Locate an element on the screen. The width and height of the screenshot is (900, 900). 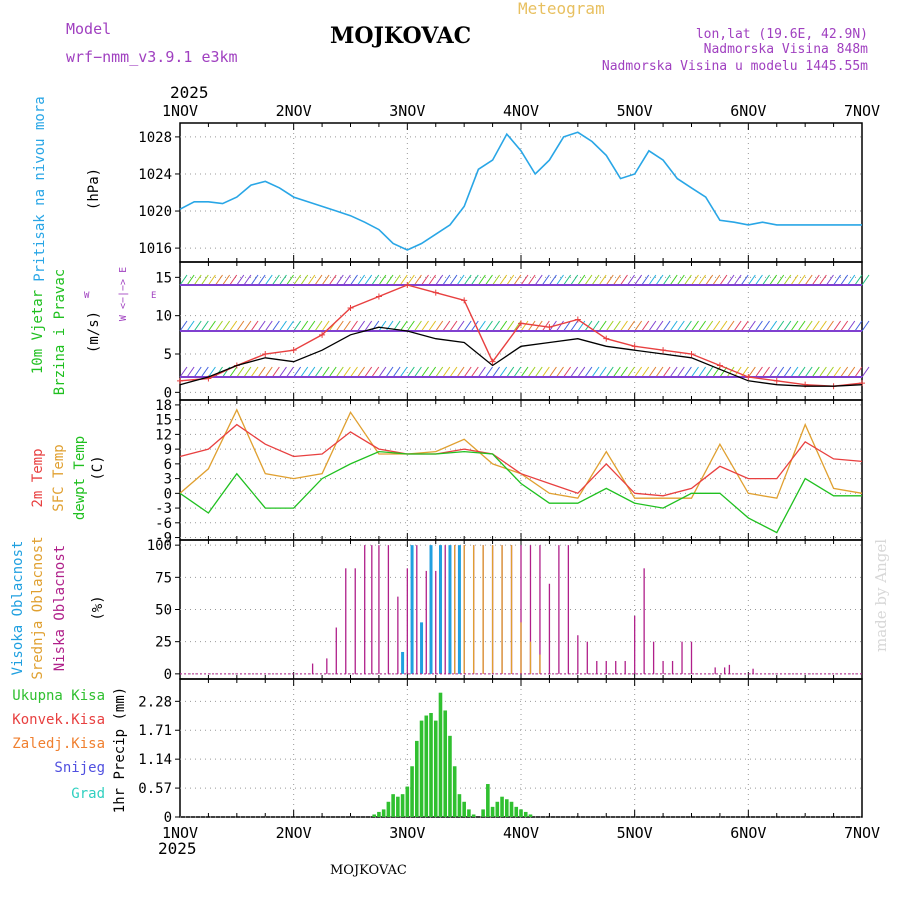
temp-tick-label: -9 is located at coordinates (163, 539).